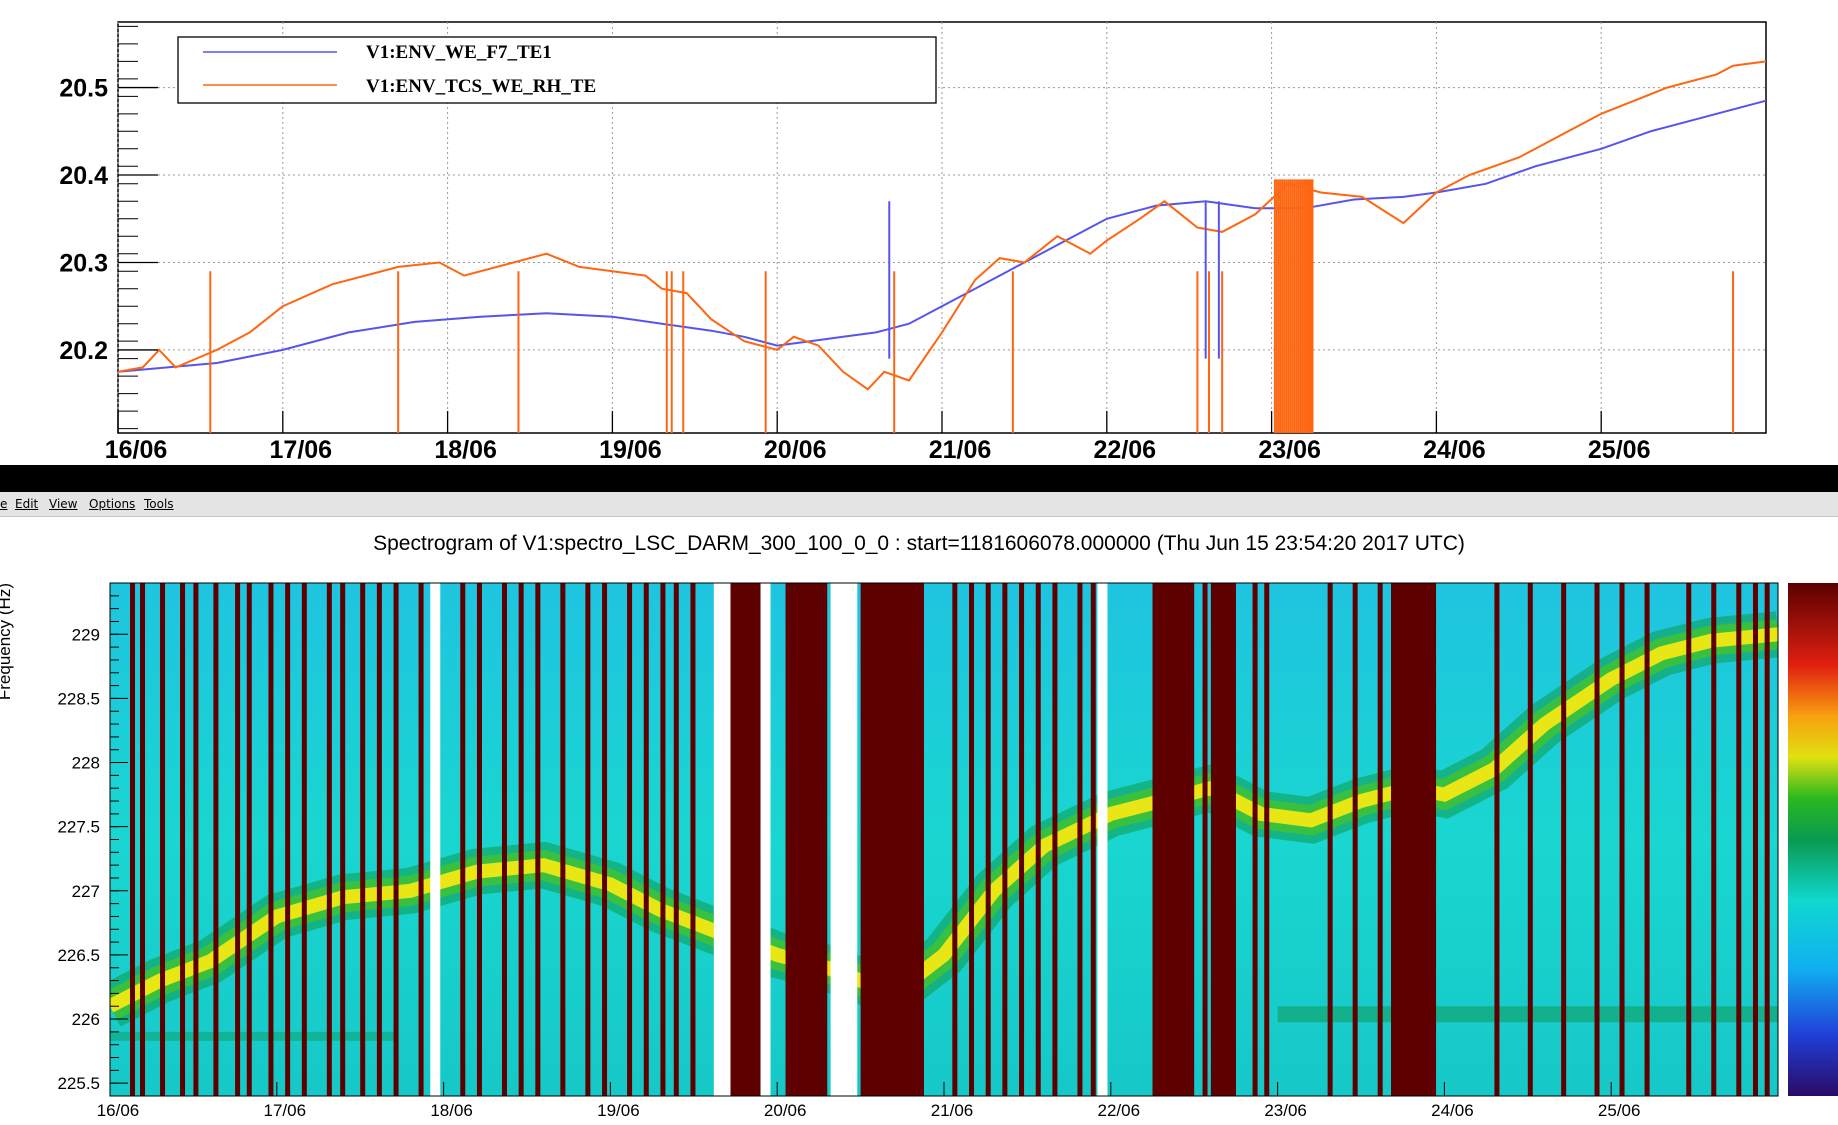  I want to click on spec-x-tick-label: 22/06, so click(1119, 1110).